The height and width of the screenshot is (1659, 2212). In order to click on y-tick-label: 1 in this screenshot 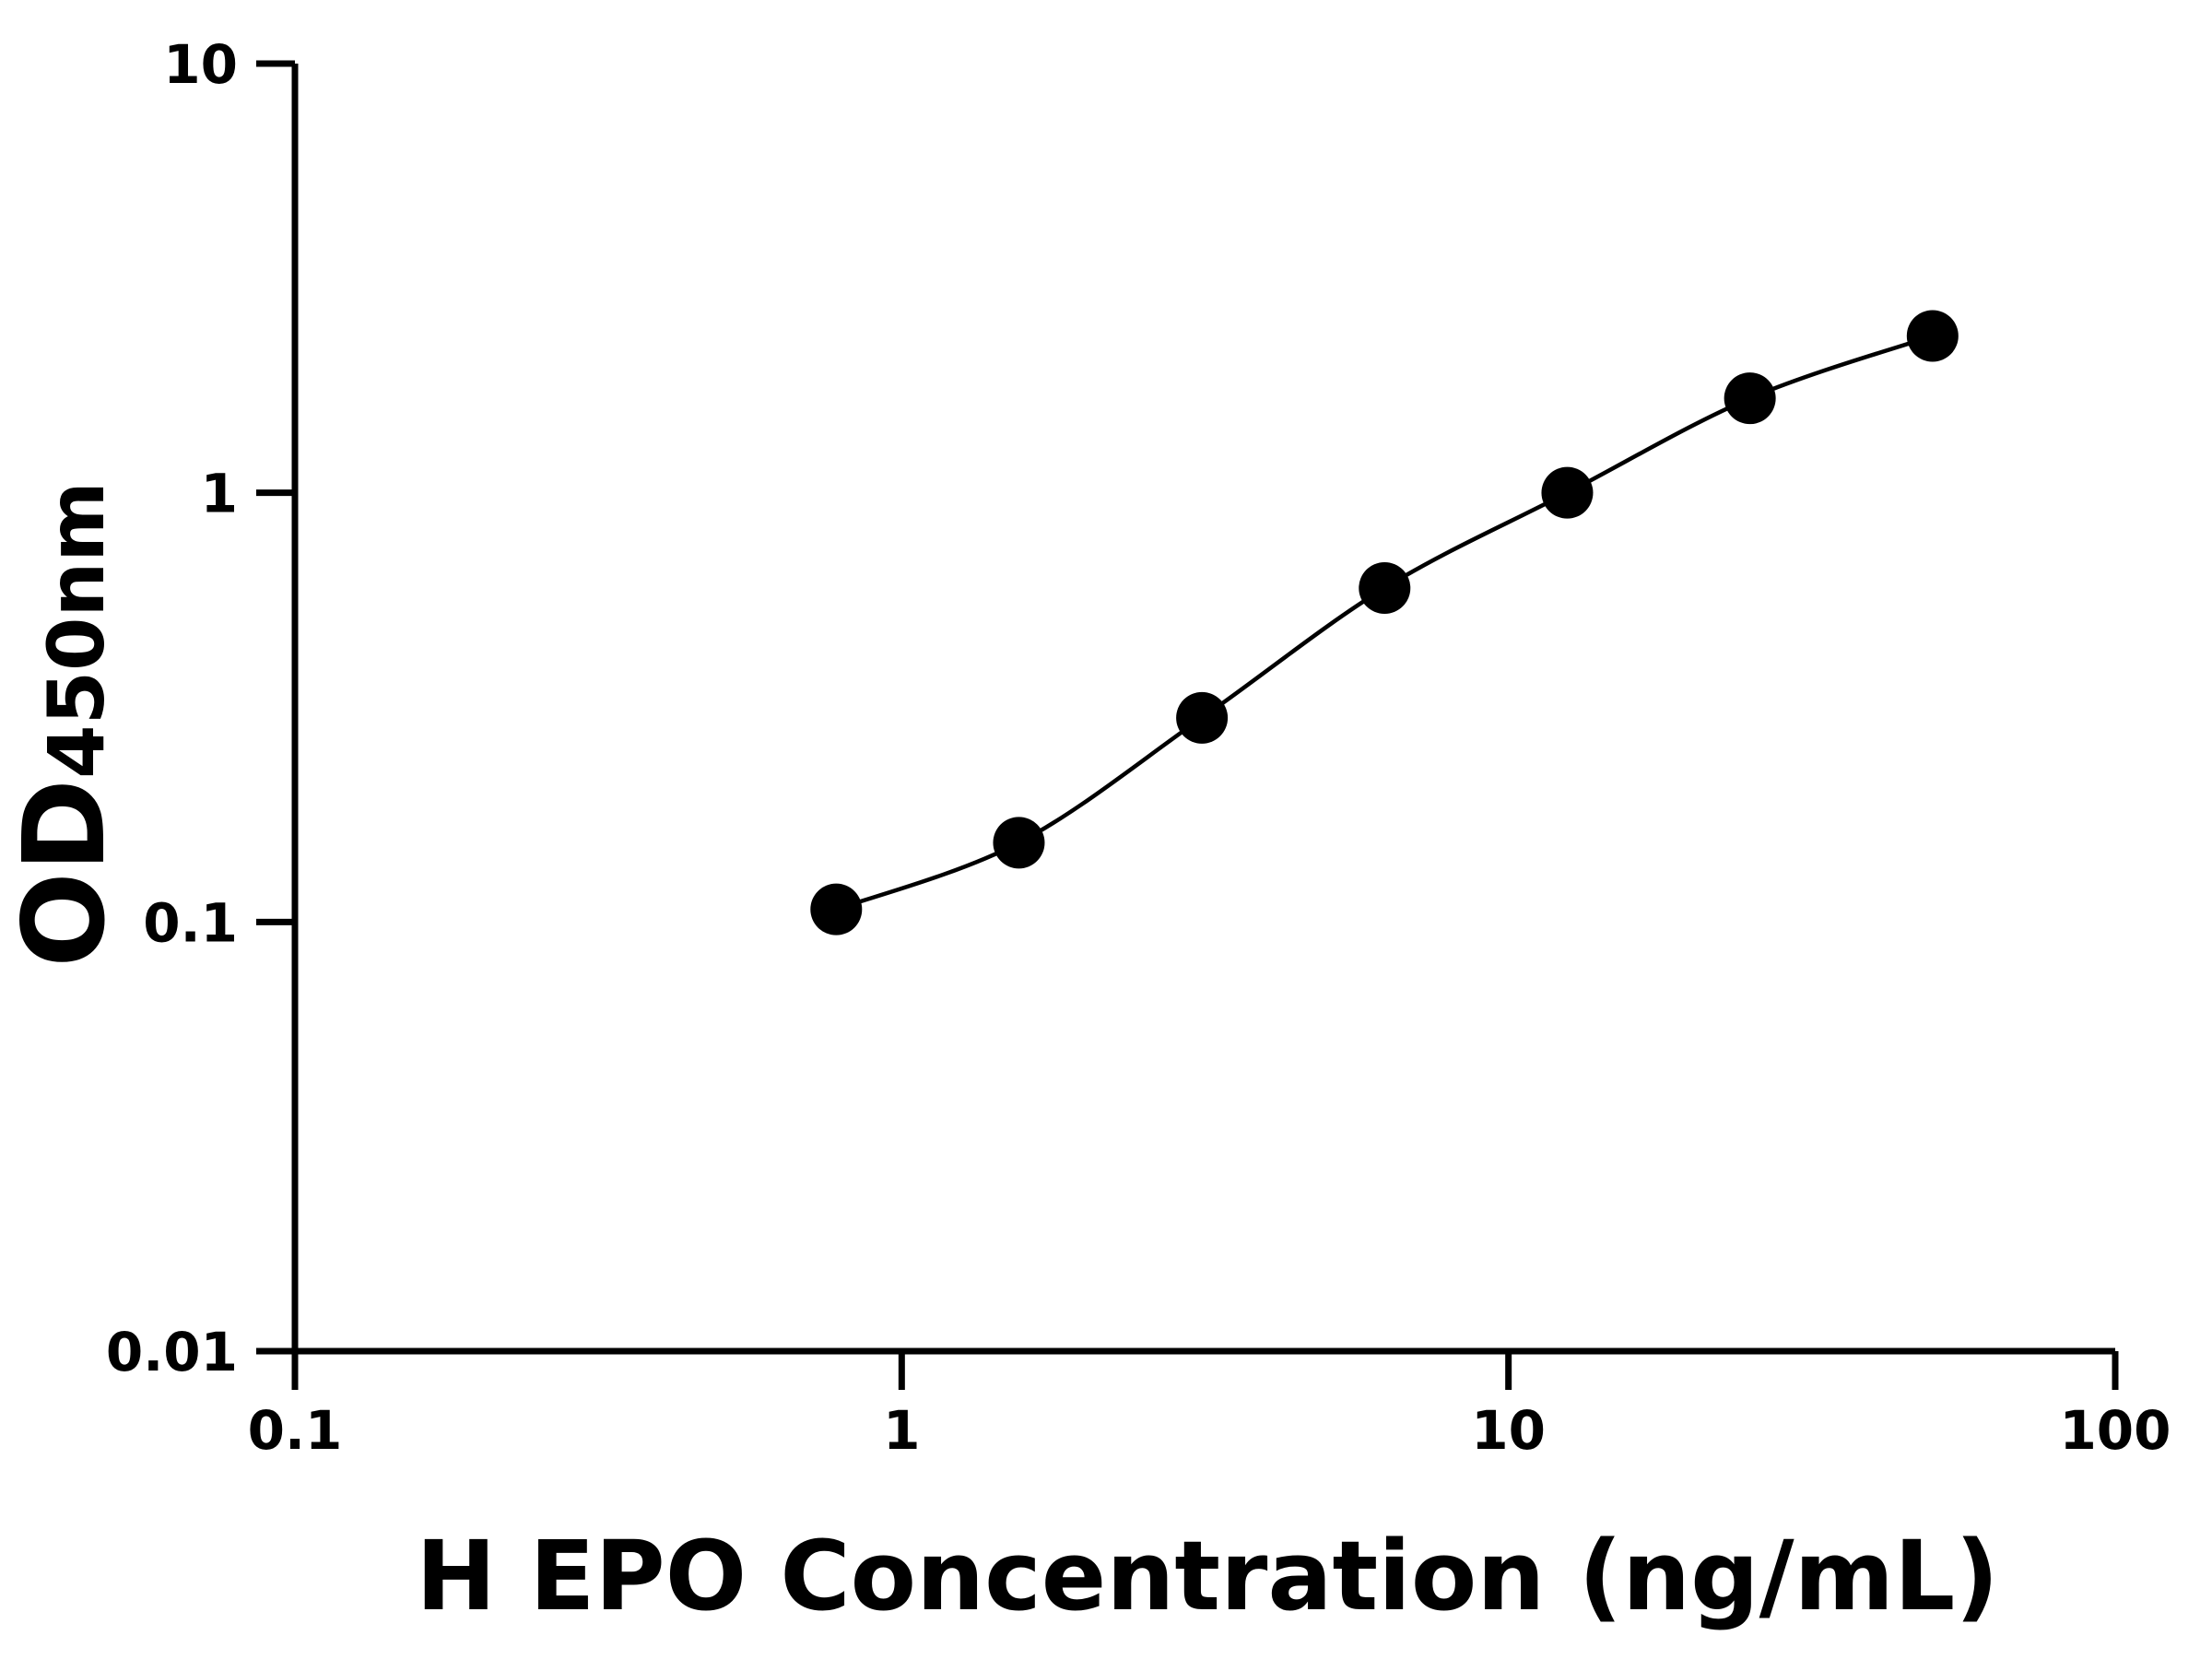, I will do `click(219, 494)`.